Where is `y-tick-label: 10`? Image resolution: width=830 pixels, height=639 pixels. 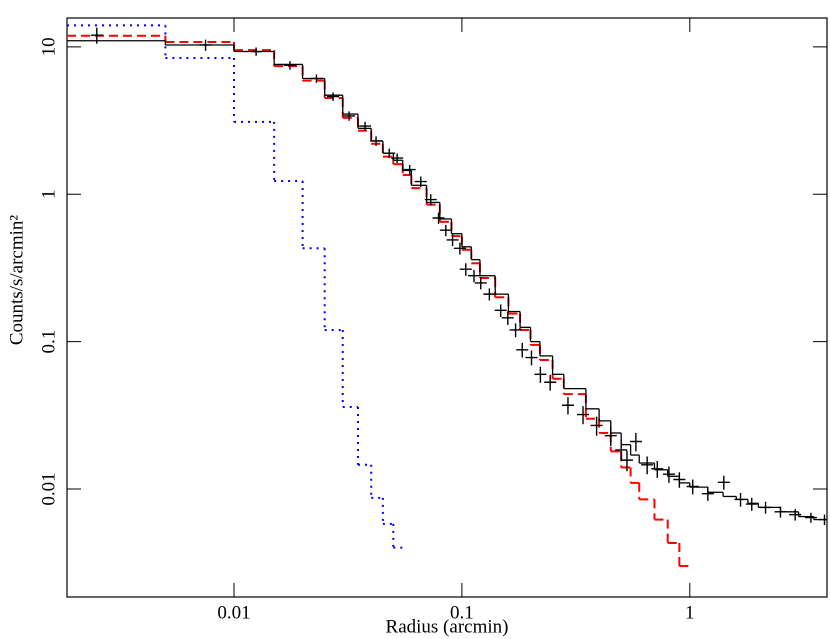 y-tick-label: 10 is located at coordinates (48, 46).